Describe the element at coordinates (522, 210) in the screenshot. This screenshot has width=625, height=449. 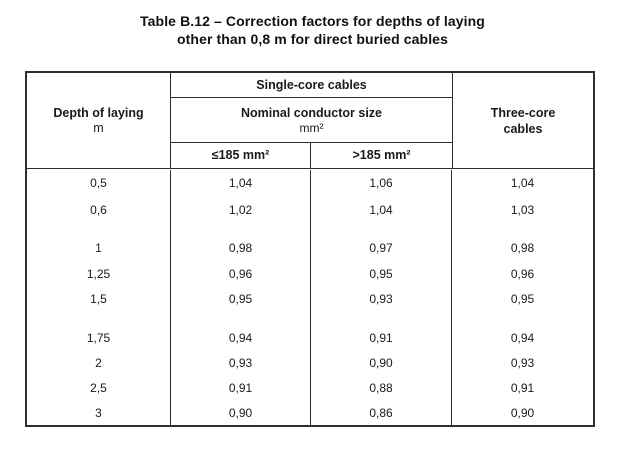
I see `cell-three-core: 1,03` at that location.